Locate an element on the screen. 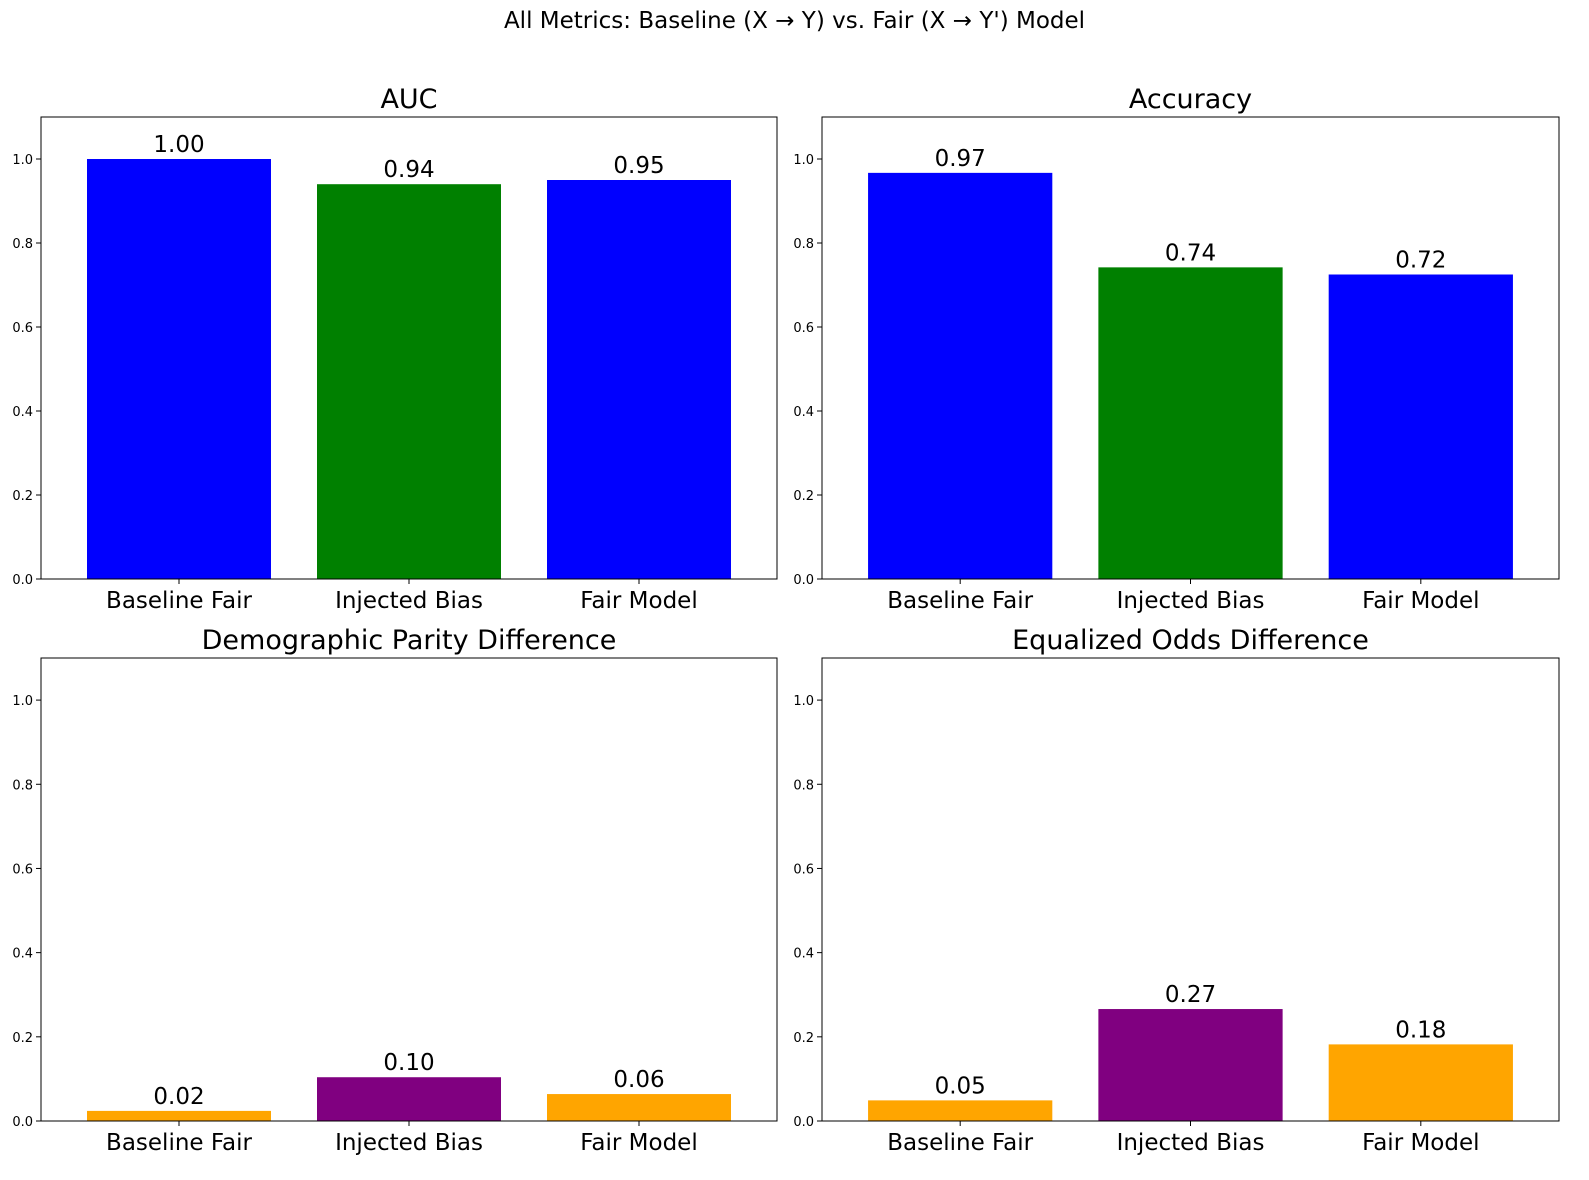 The height and width of the screenshot is (1180, 1589). auc-x-tick-label: Fair Model is located at coordinates (638, 601).